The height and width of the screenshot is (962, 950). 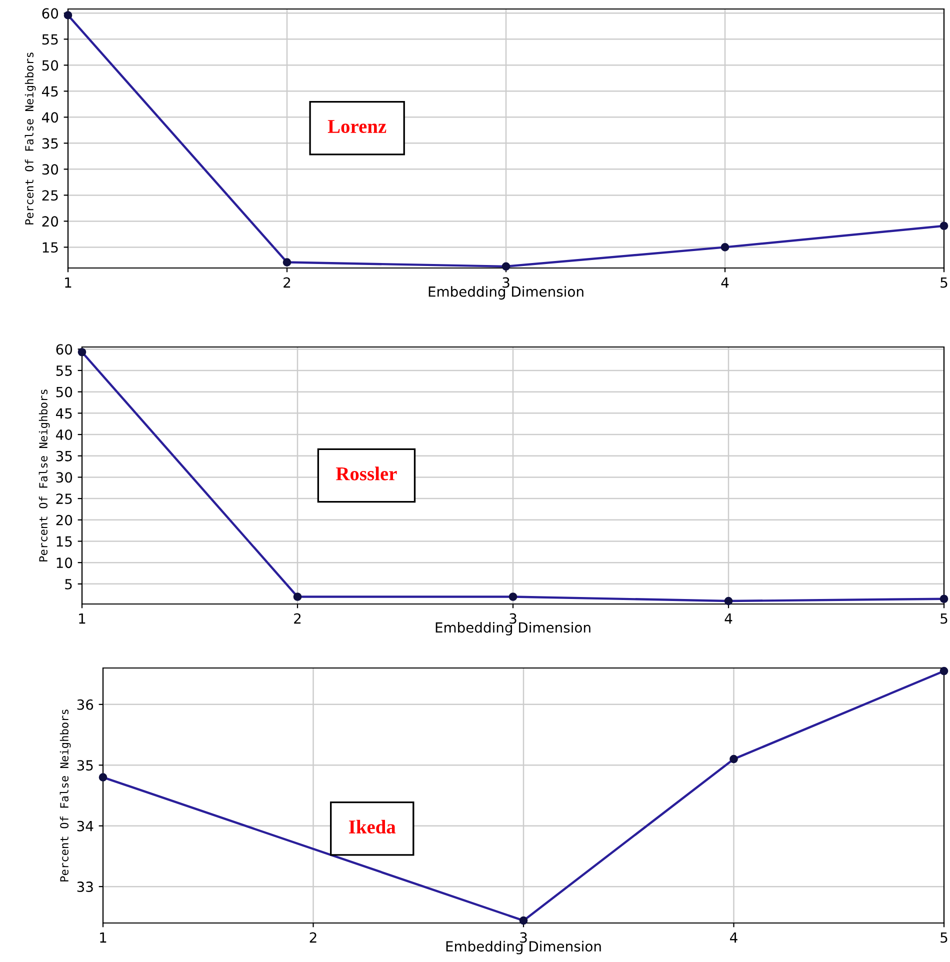 What do you see at coordinates (68, 584) in the screenshot?
I see `y-tick-label: 5` at bounding box center [68, 584].